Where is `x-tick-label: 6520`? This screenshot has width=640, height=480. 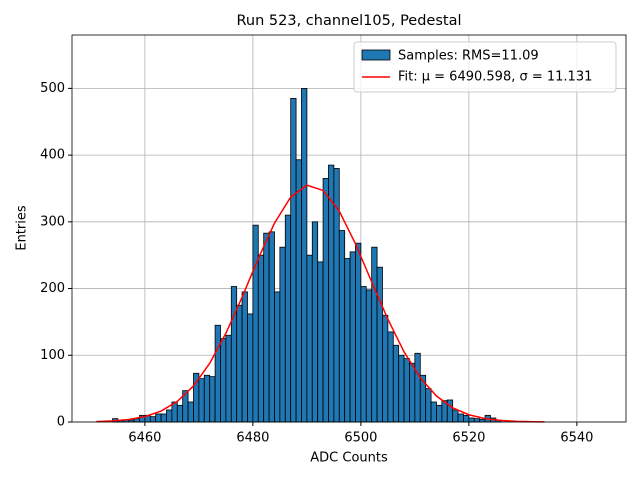 x-tick-label: 6520 is located at coordinates (468, 438).